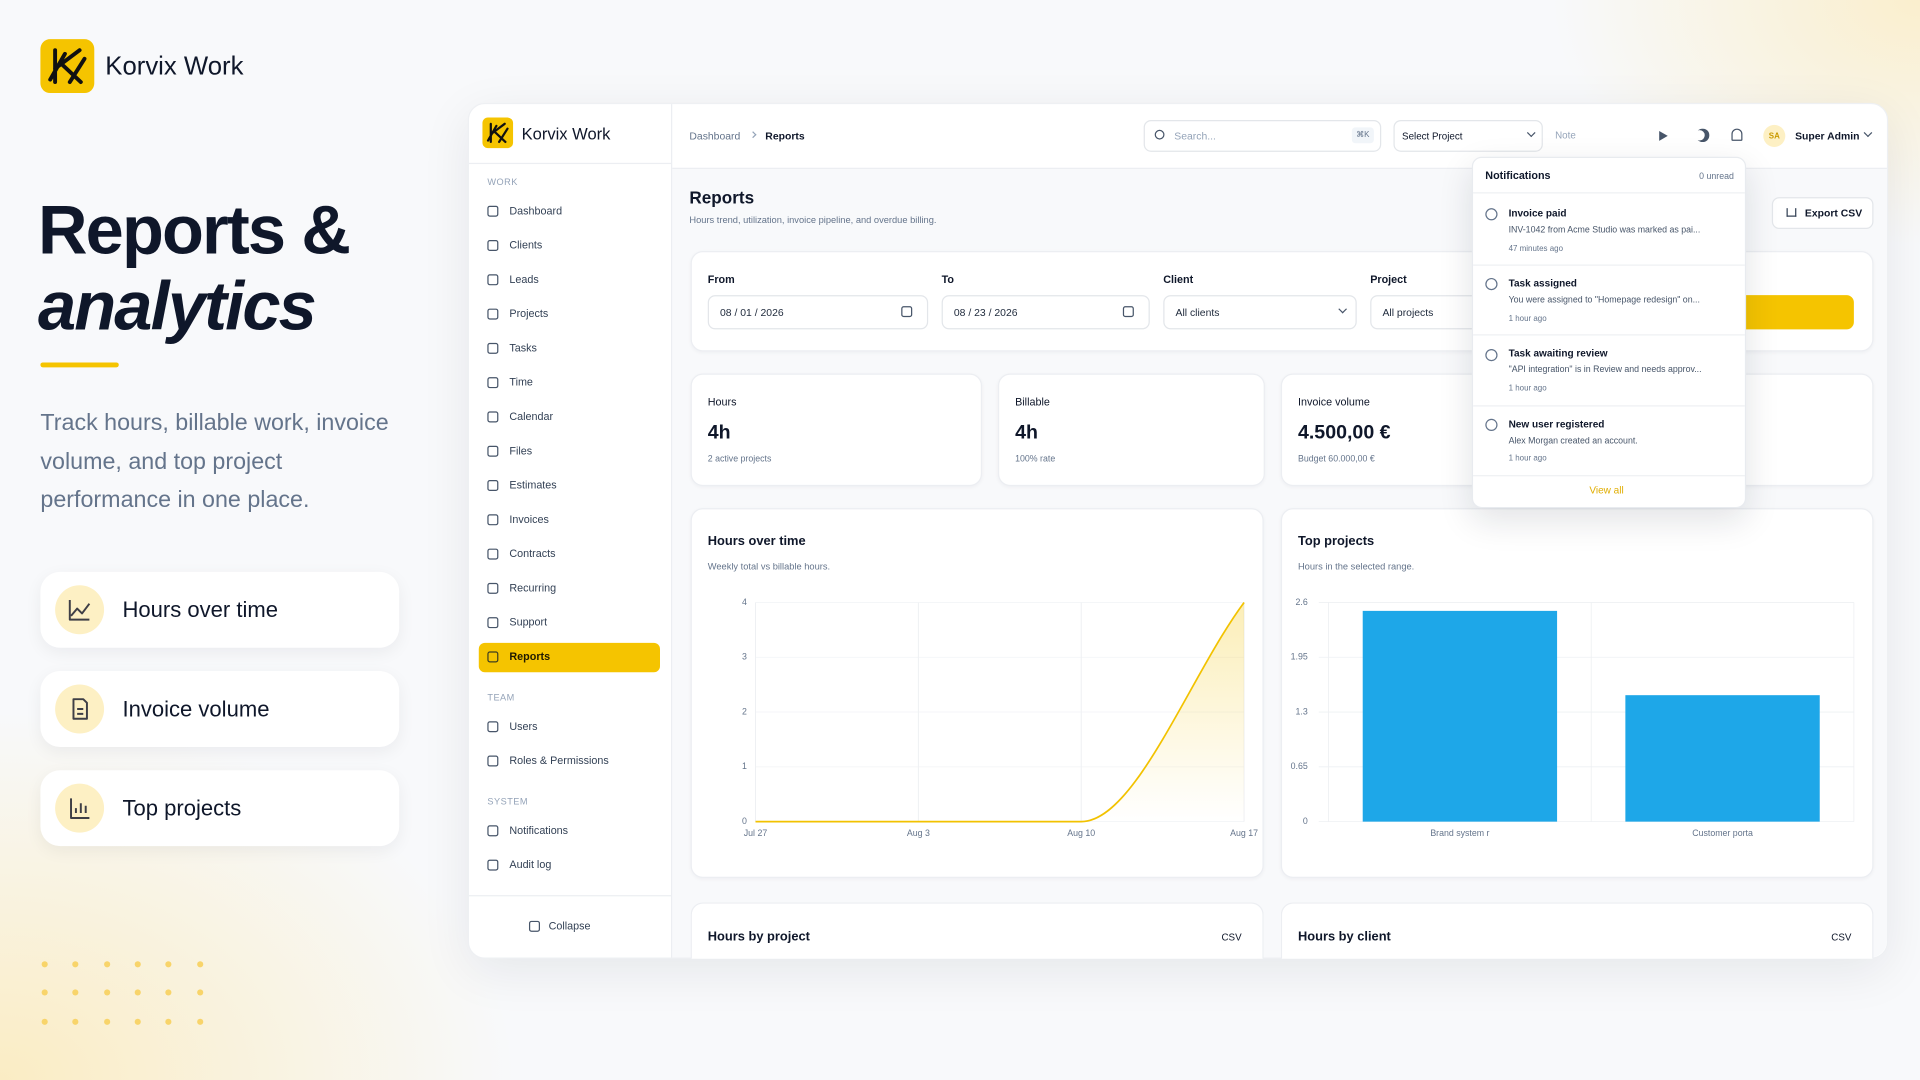 This screenshot has height=1080, width=1920. What do you see at coordinates (533, 485) in the screenshot?
I see `nav-item: Estimates` at bounding box center [533, 485].